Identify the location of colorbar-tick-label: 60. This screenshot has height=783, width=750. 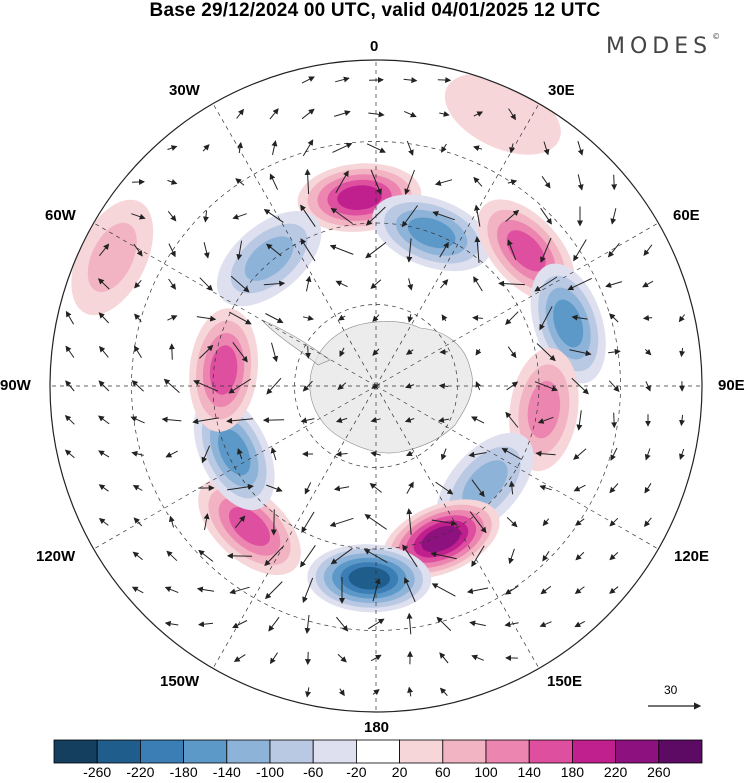
(443, 772).